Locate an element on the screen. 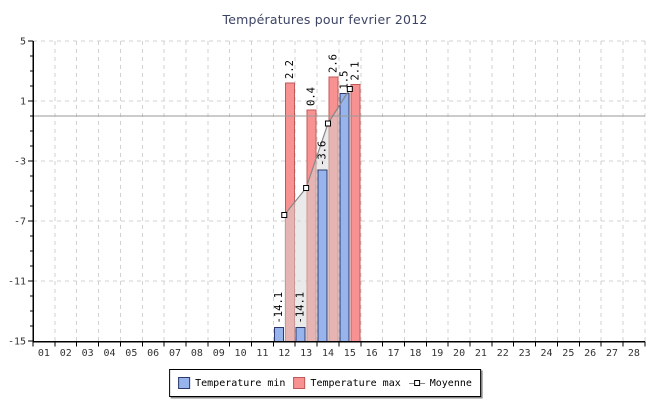 The width and height of the screenshot is (650, 400). legend-item-moyenne: Moyenne is located at coordinates (440, 383).